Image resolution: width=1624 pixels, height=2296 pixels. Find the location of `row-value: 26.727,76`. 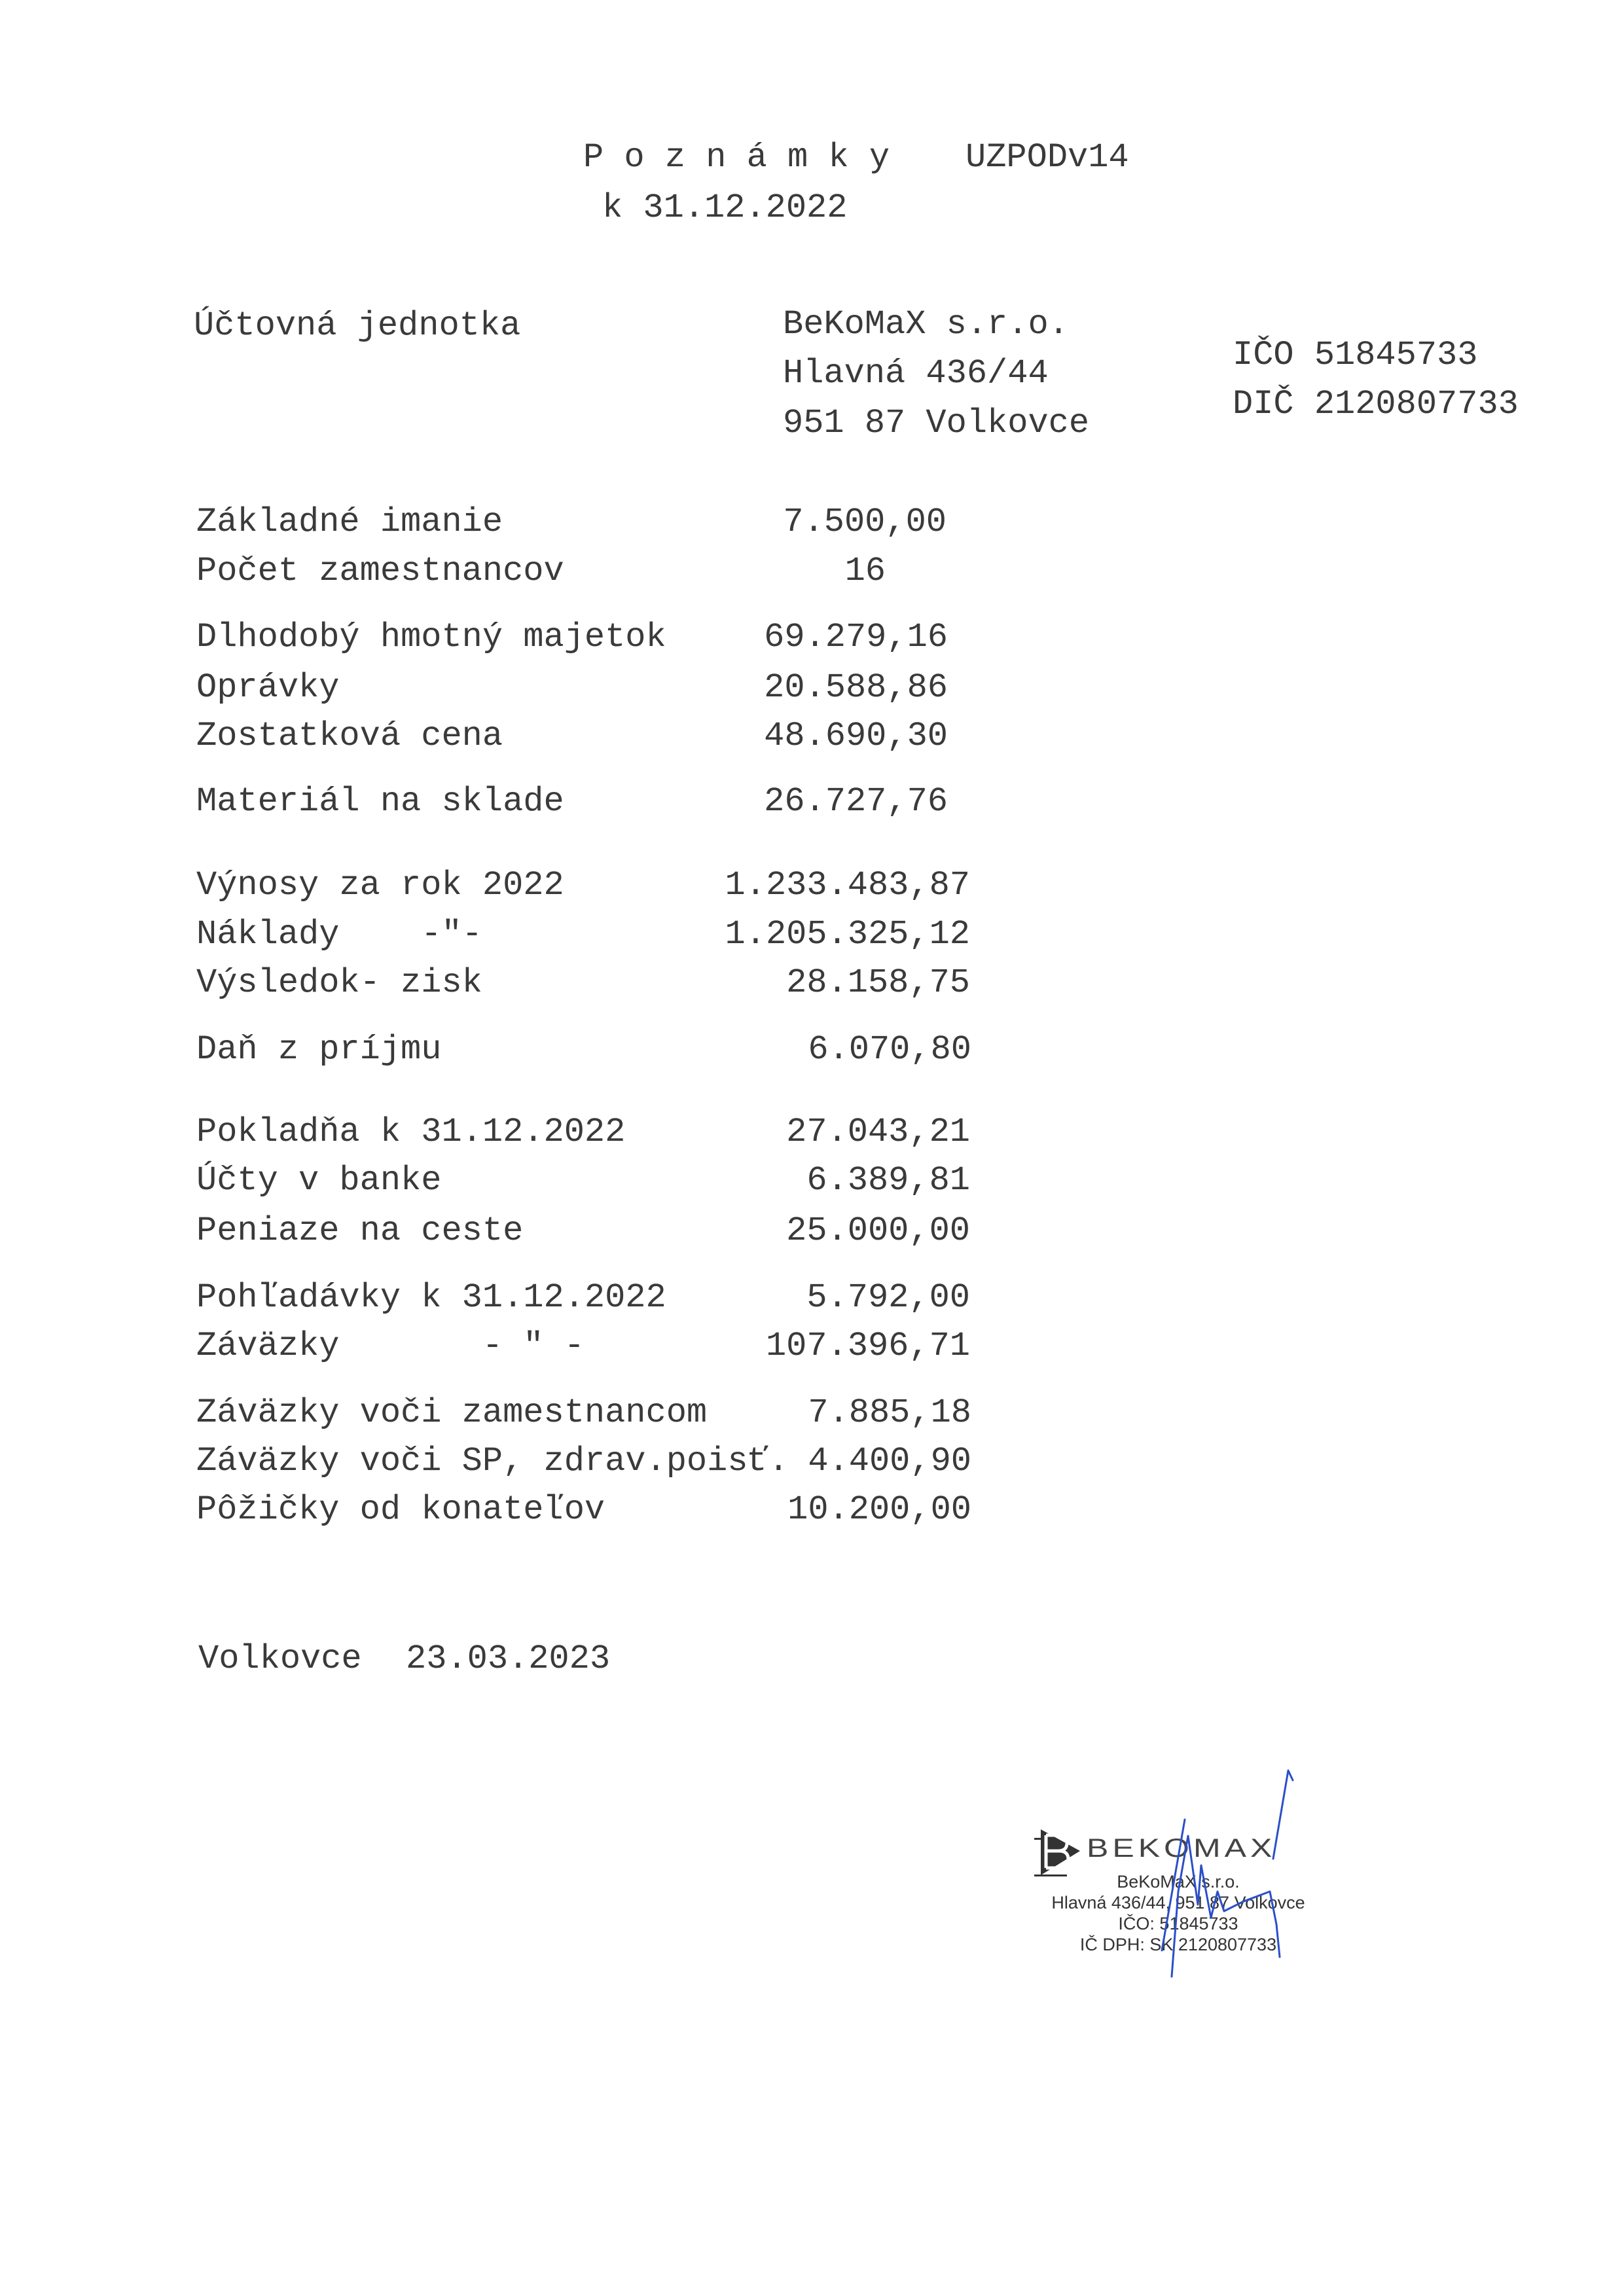

row-value: 26.727,76 is located at coordinates (856, 801).